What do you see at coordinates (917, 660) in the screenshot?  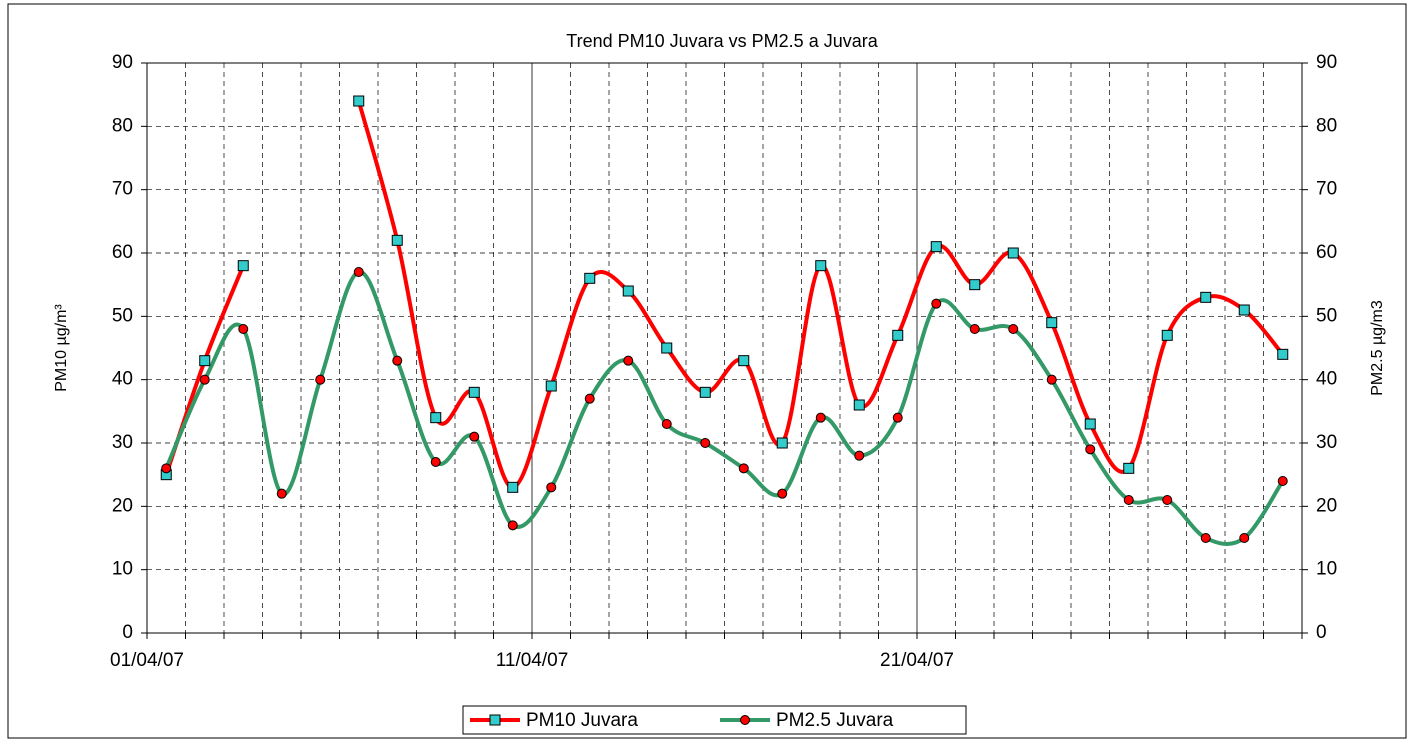 I see `x-tick-label: 21/04/07` at bounding box center [917, 660].